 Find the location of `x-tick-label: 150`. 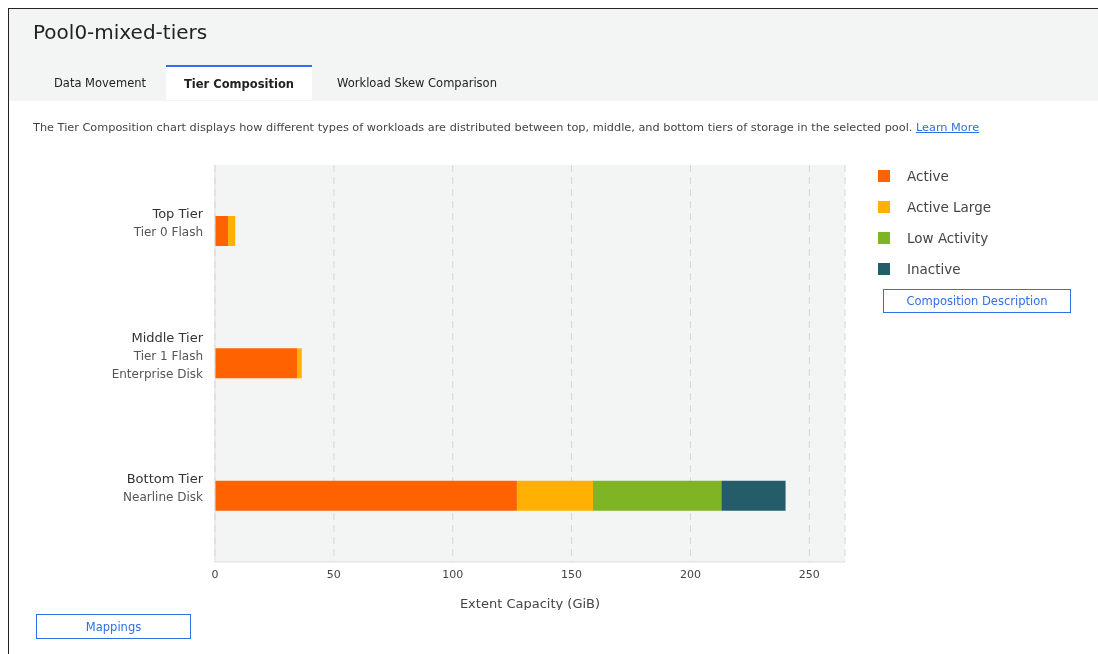

x-tick-label: 150 is located at coordinates (572, 574).